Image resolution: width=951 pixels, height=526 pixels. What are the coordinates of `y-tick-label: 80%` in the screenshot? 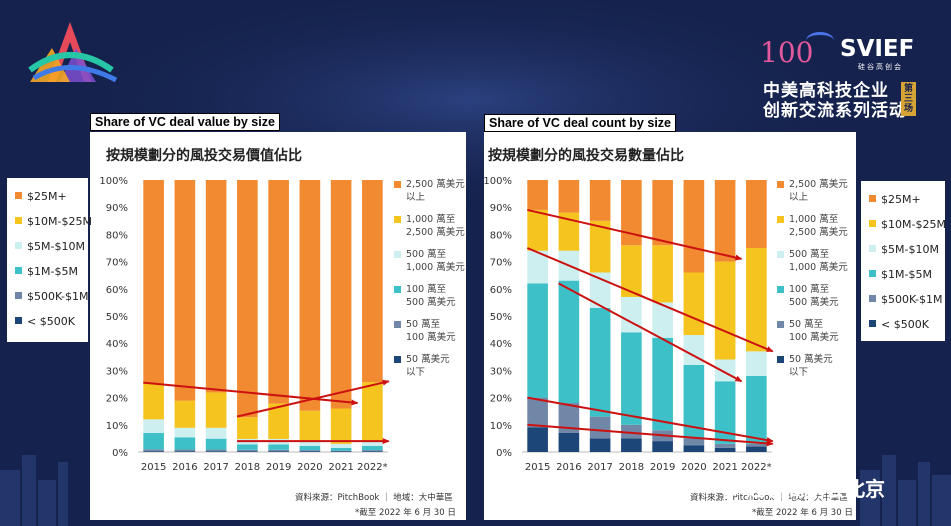 It's located at (117, 235).